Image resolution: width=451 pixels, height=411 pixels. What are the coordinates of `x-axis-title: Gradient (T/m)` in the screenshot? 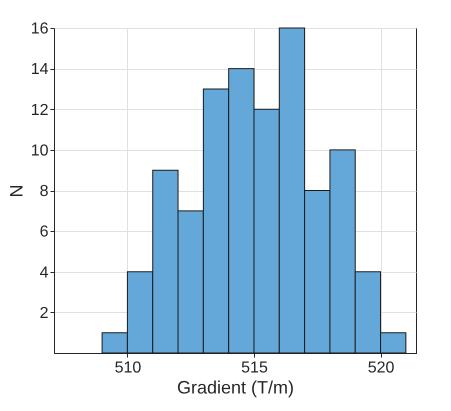 It's located at (235, 388).